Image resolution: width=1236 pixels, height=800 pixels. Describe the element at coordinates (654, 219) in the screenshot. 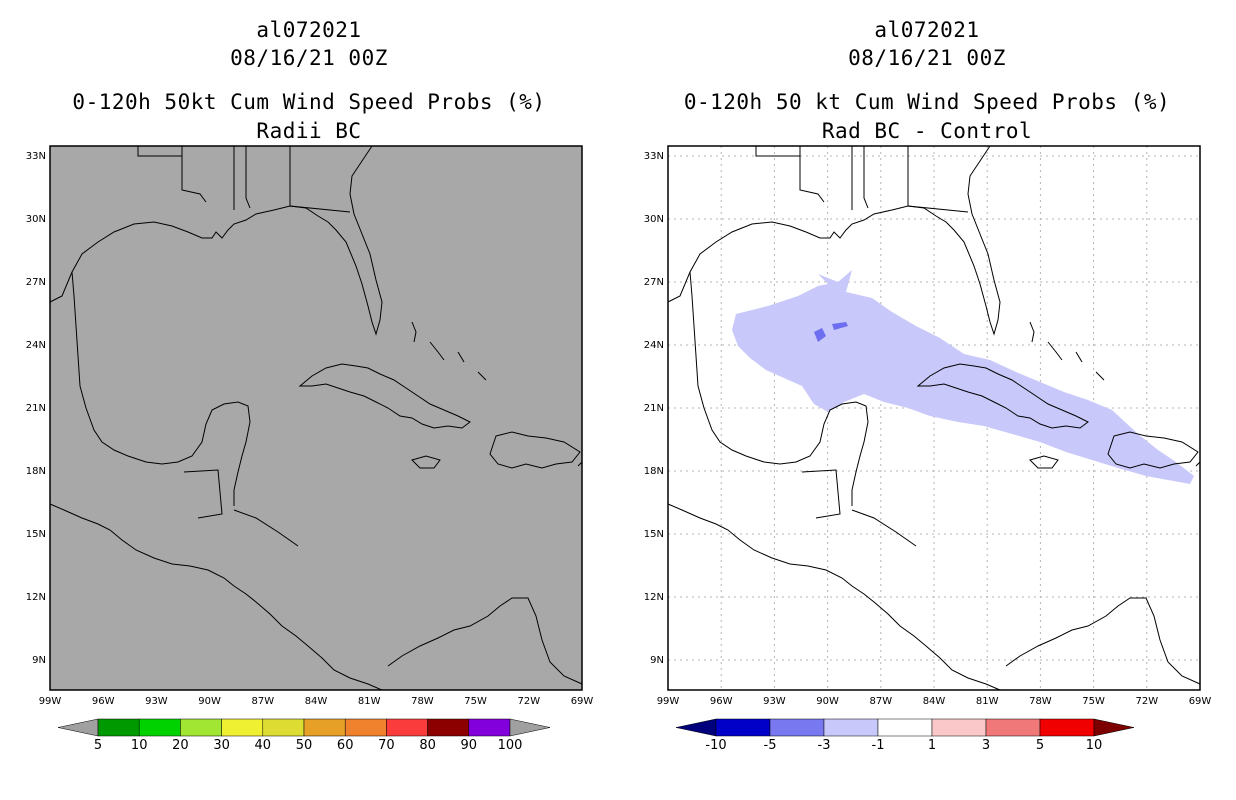

I see `lat-tick-label: 30N` at that location.